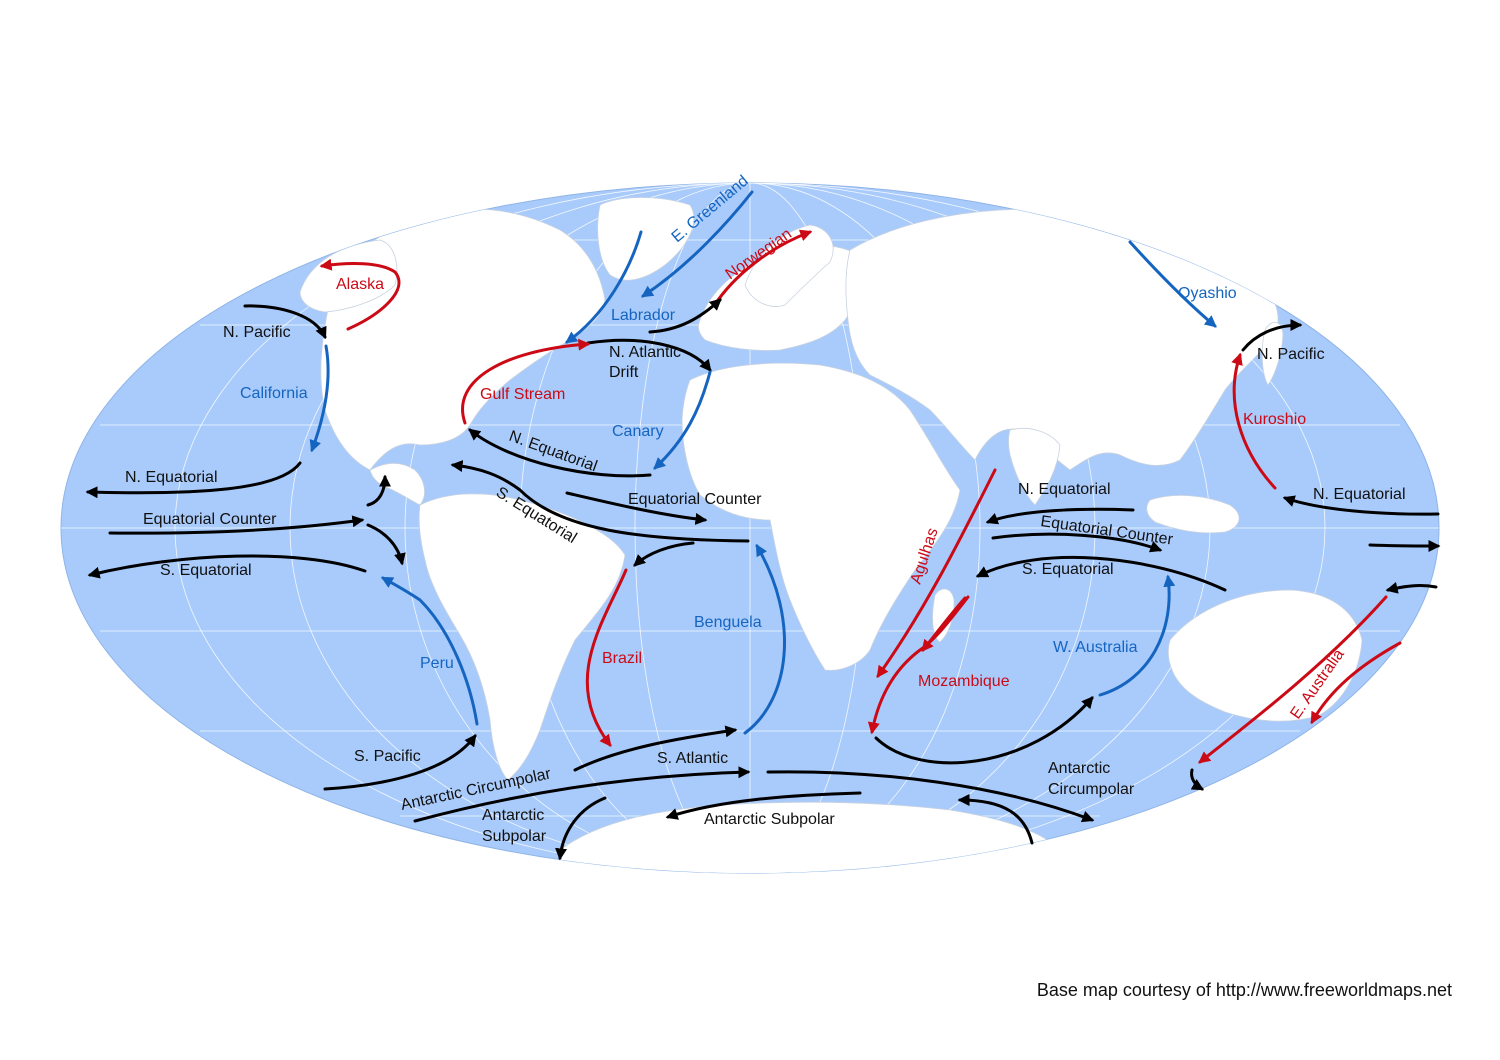 The width and height of the screenshot is (1500, 1060). What do you see at coordinates (1068, 569) in the screenshot?
I see `label-s-equatorial-indian: S. Equatorial` at bounding box center [1068, 569].